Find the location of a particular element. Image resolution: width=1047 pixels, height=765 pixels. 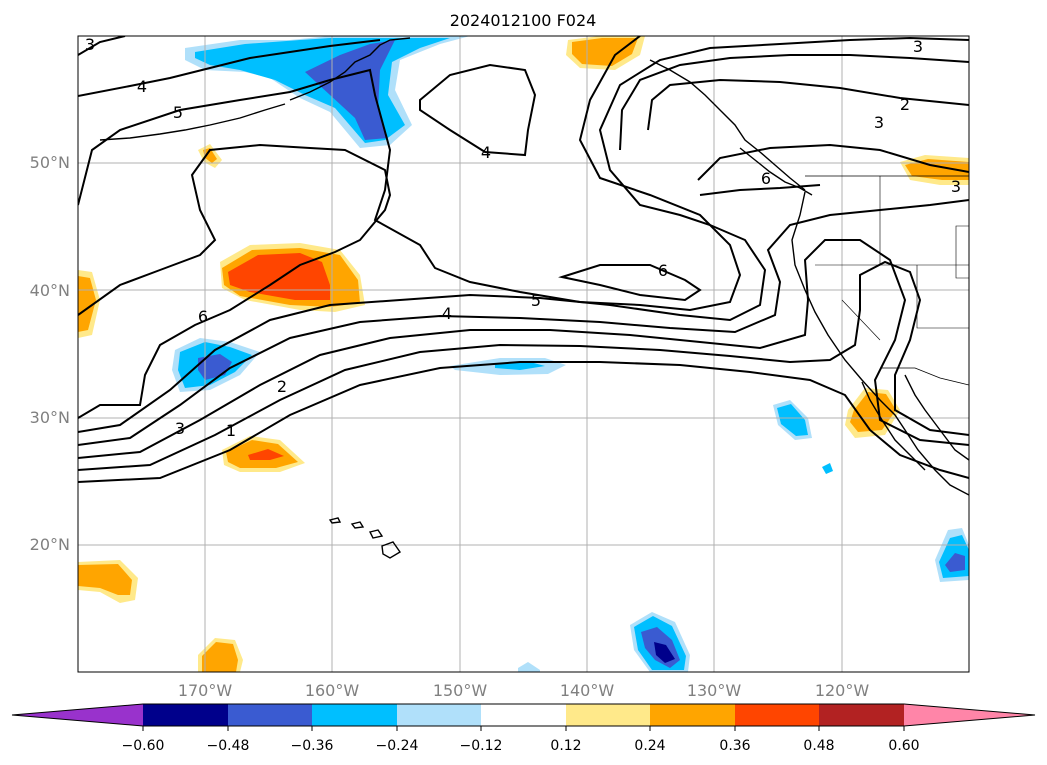

colorbar-extend-low is located at coordinates (77, 715).